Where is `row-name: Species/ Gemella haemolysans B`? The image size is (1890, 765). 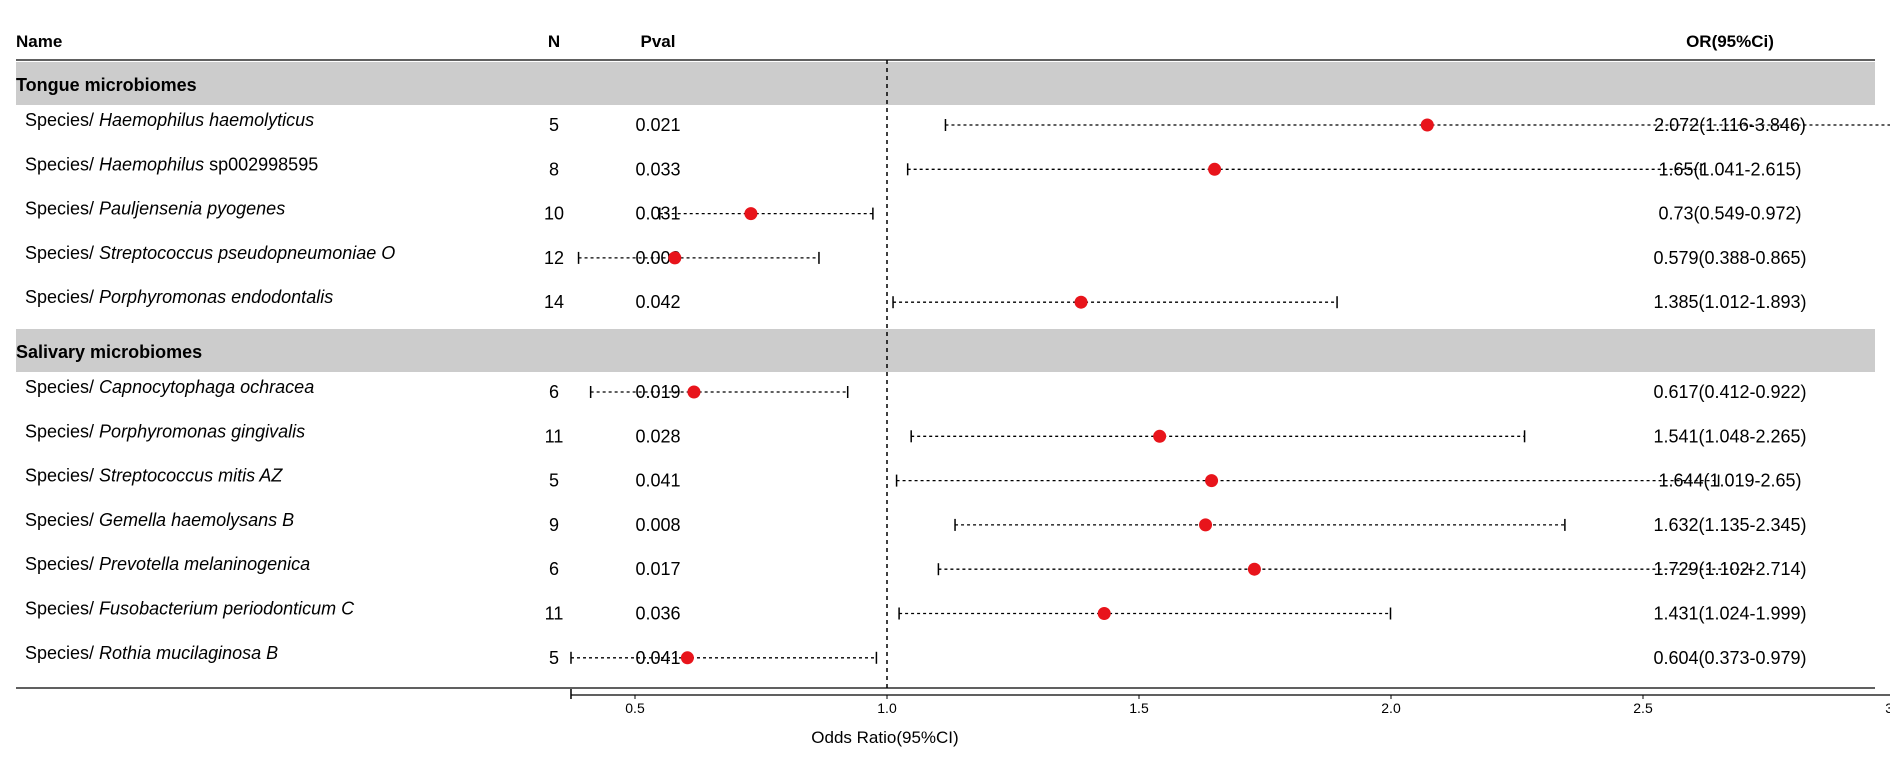
row-name: Species/ Gemella haemolysans B is located at coordinates (159, 520).